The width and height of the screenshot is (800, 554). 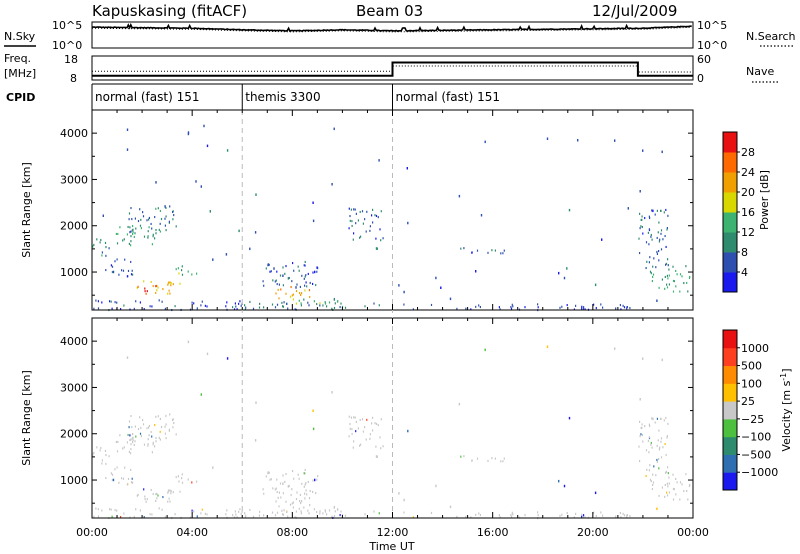 What do you see at coordinates (786, 370) in the screenshot?
I see `velocity-label-close: ]` at bounding box center [786, 370].